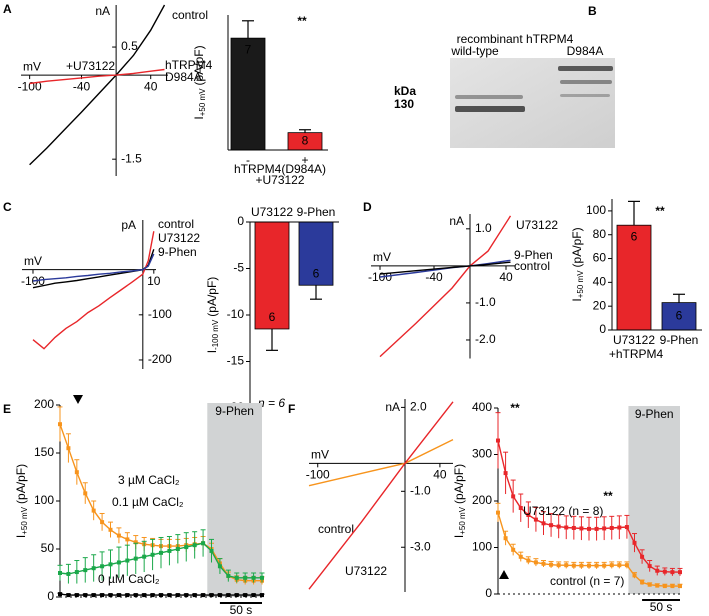  I want to click on series-label: D984A, so click(183, 77).